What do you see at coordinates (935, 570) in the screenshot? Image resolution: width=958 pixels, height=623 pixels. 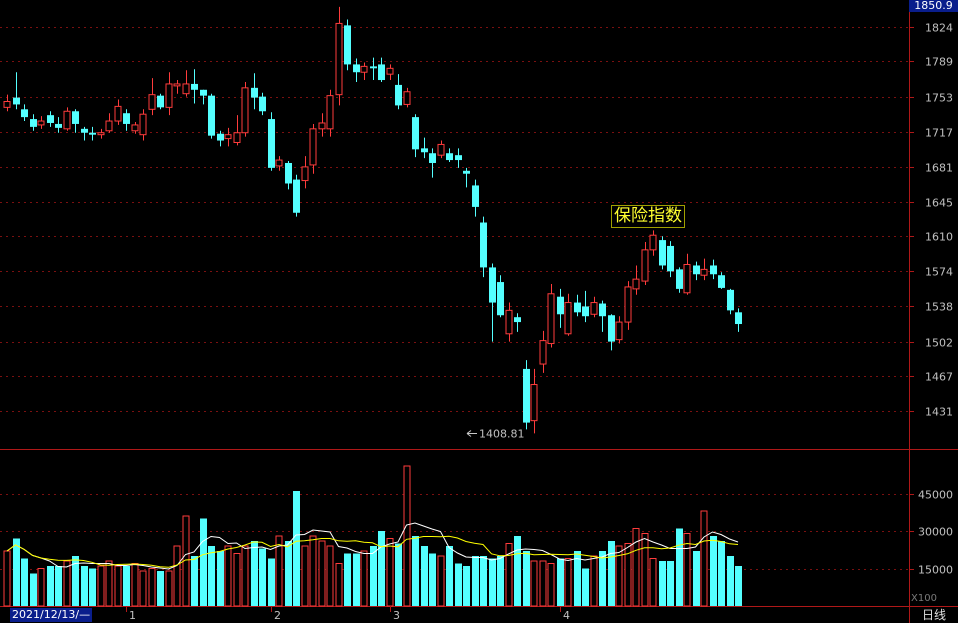 I see `volume-tick-label: 15000` at bounding box center [935, 570].